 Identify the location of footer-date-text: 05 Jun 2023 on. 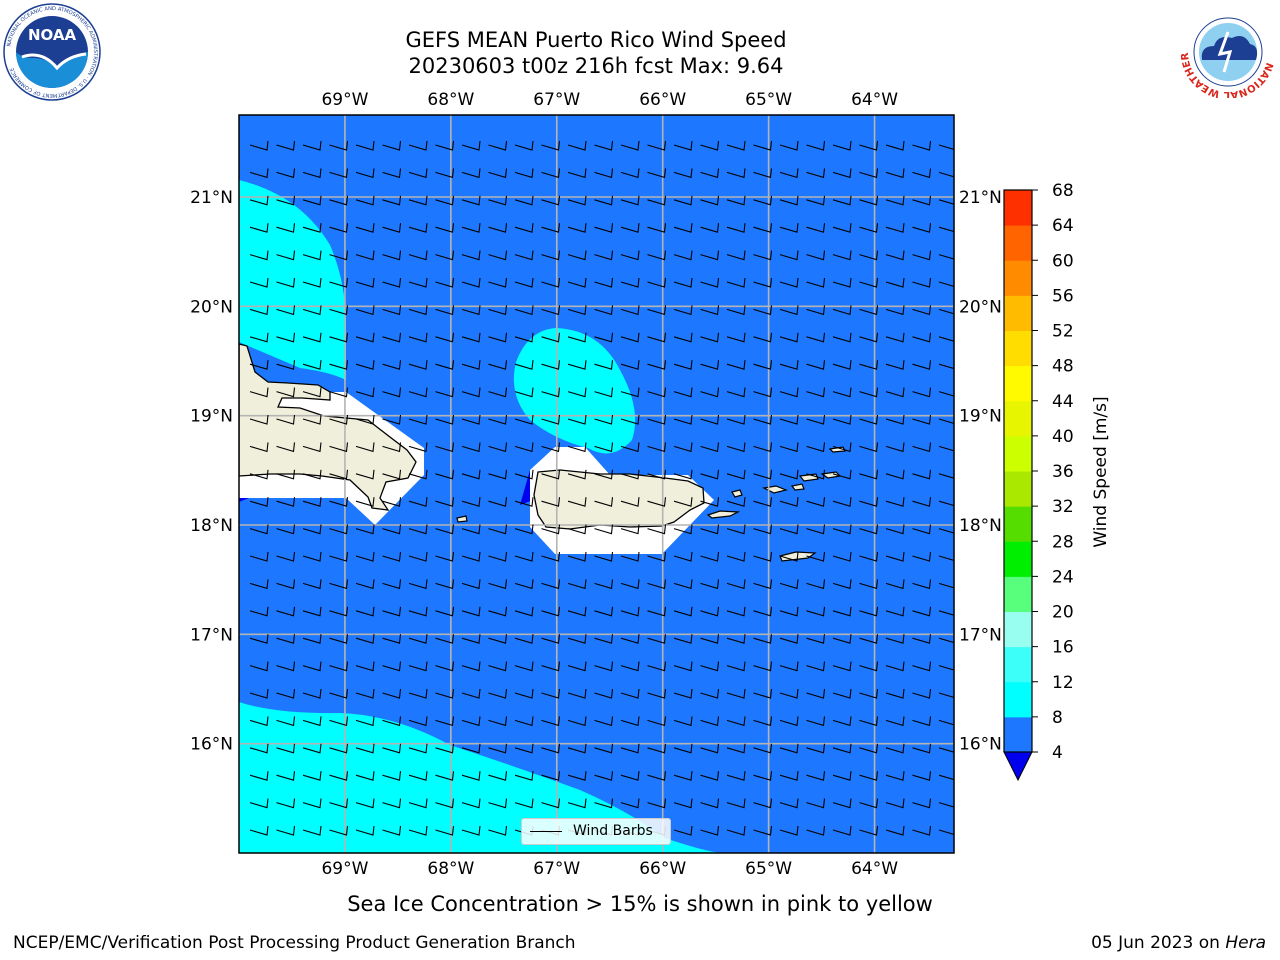
(1158, 943).